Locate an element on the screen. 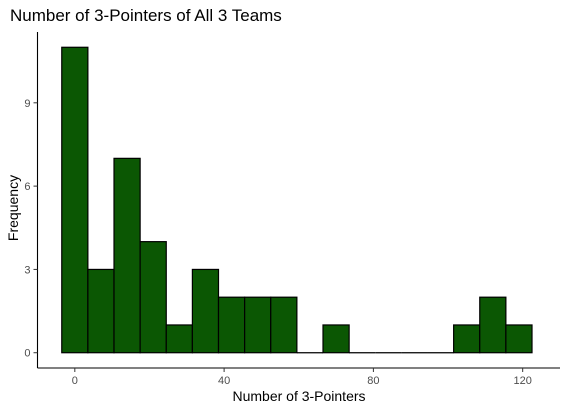 The image size is (570, 410). x-tick-label: 40 is located at coordinates (224, 381).